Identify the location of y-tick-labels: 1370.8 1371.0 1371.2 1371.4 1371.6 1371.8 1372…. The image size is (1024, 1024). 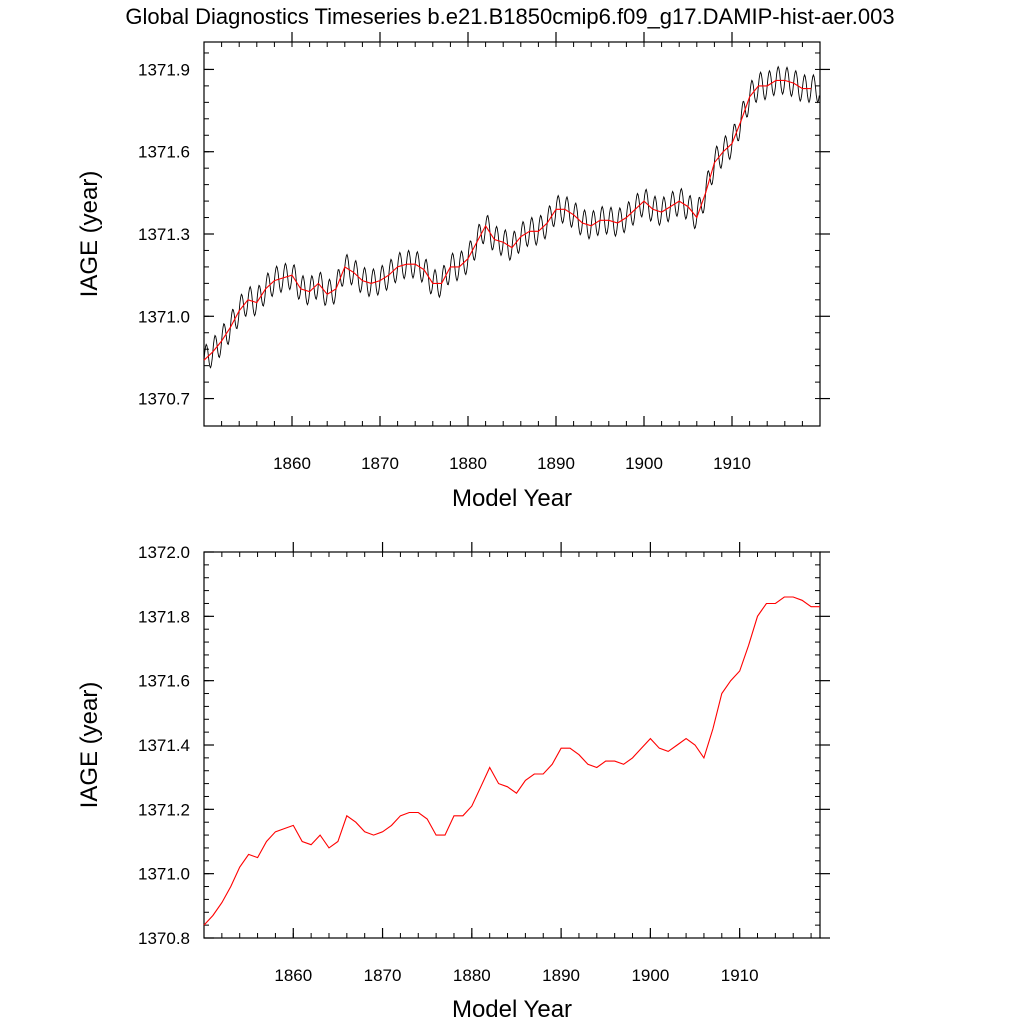
(164, 745).